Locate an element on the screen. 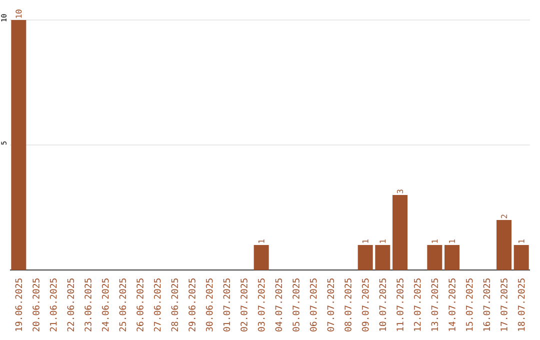 This screenshot has height=340, width=540. x-tick-label: 11.07.2025 is located at coordinates (400, 304).